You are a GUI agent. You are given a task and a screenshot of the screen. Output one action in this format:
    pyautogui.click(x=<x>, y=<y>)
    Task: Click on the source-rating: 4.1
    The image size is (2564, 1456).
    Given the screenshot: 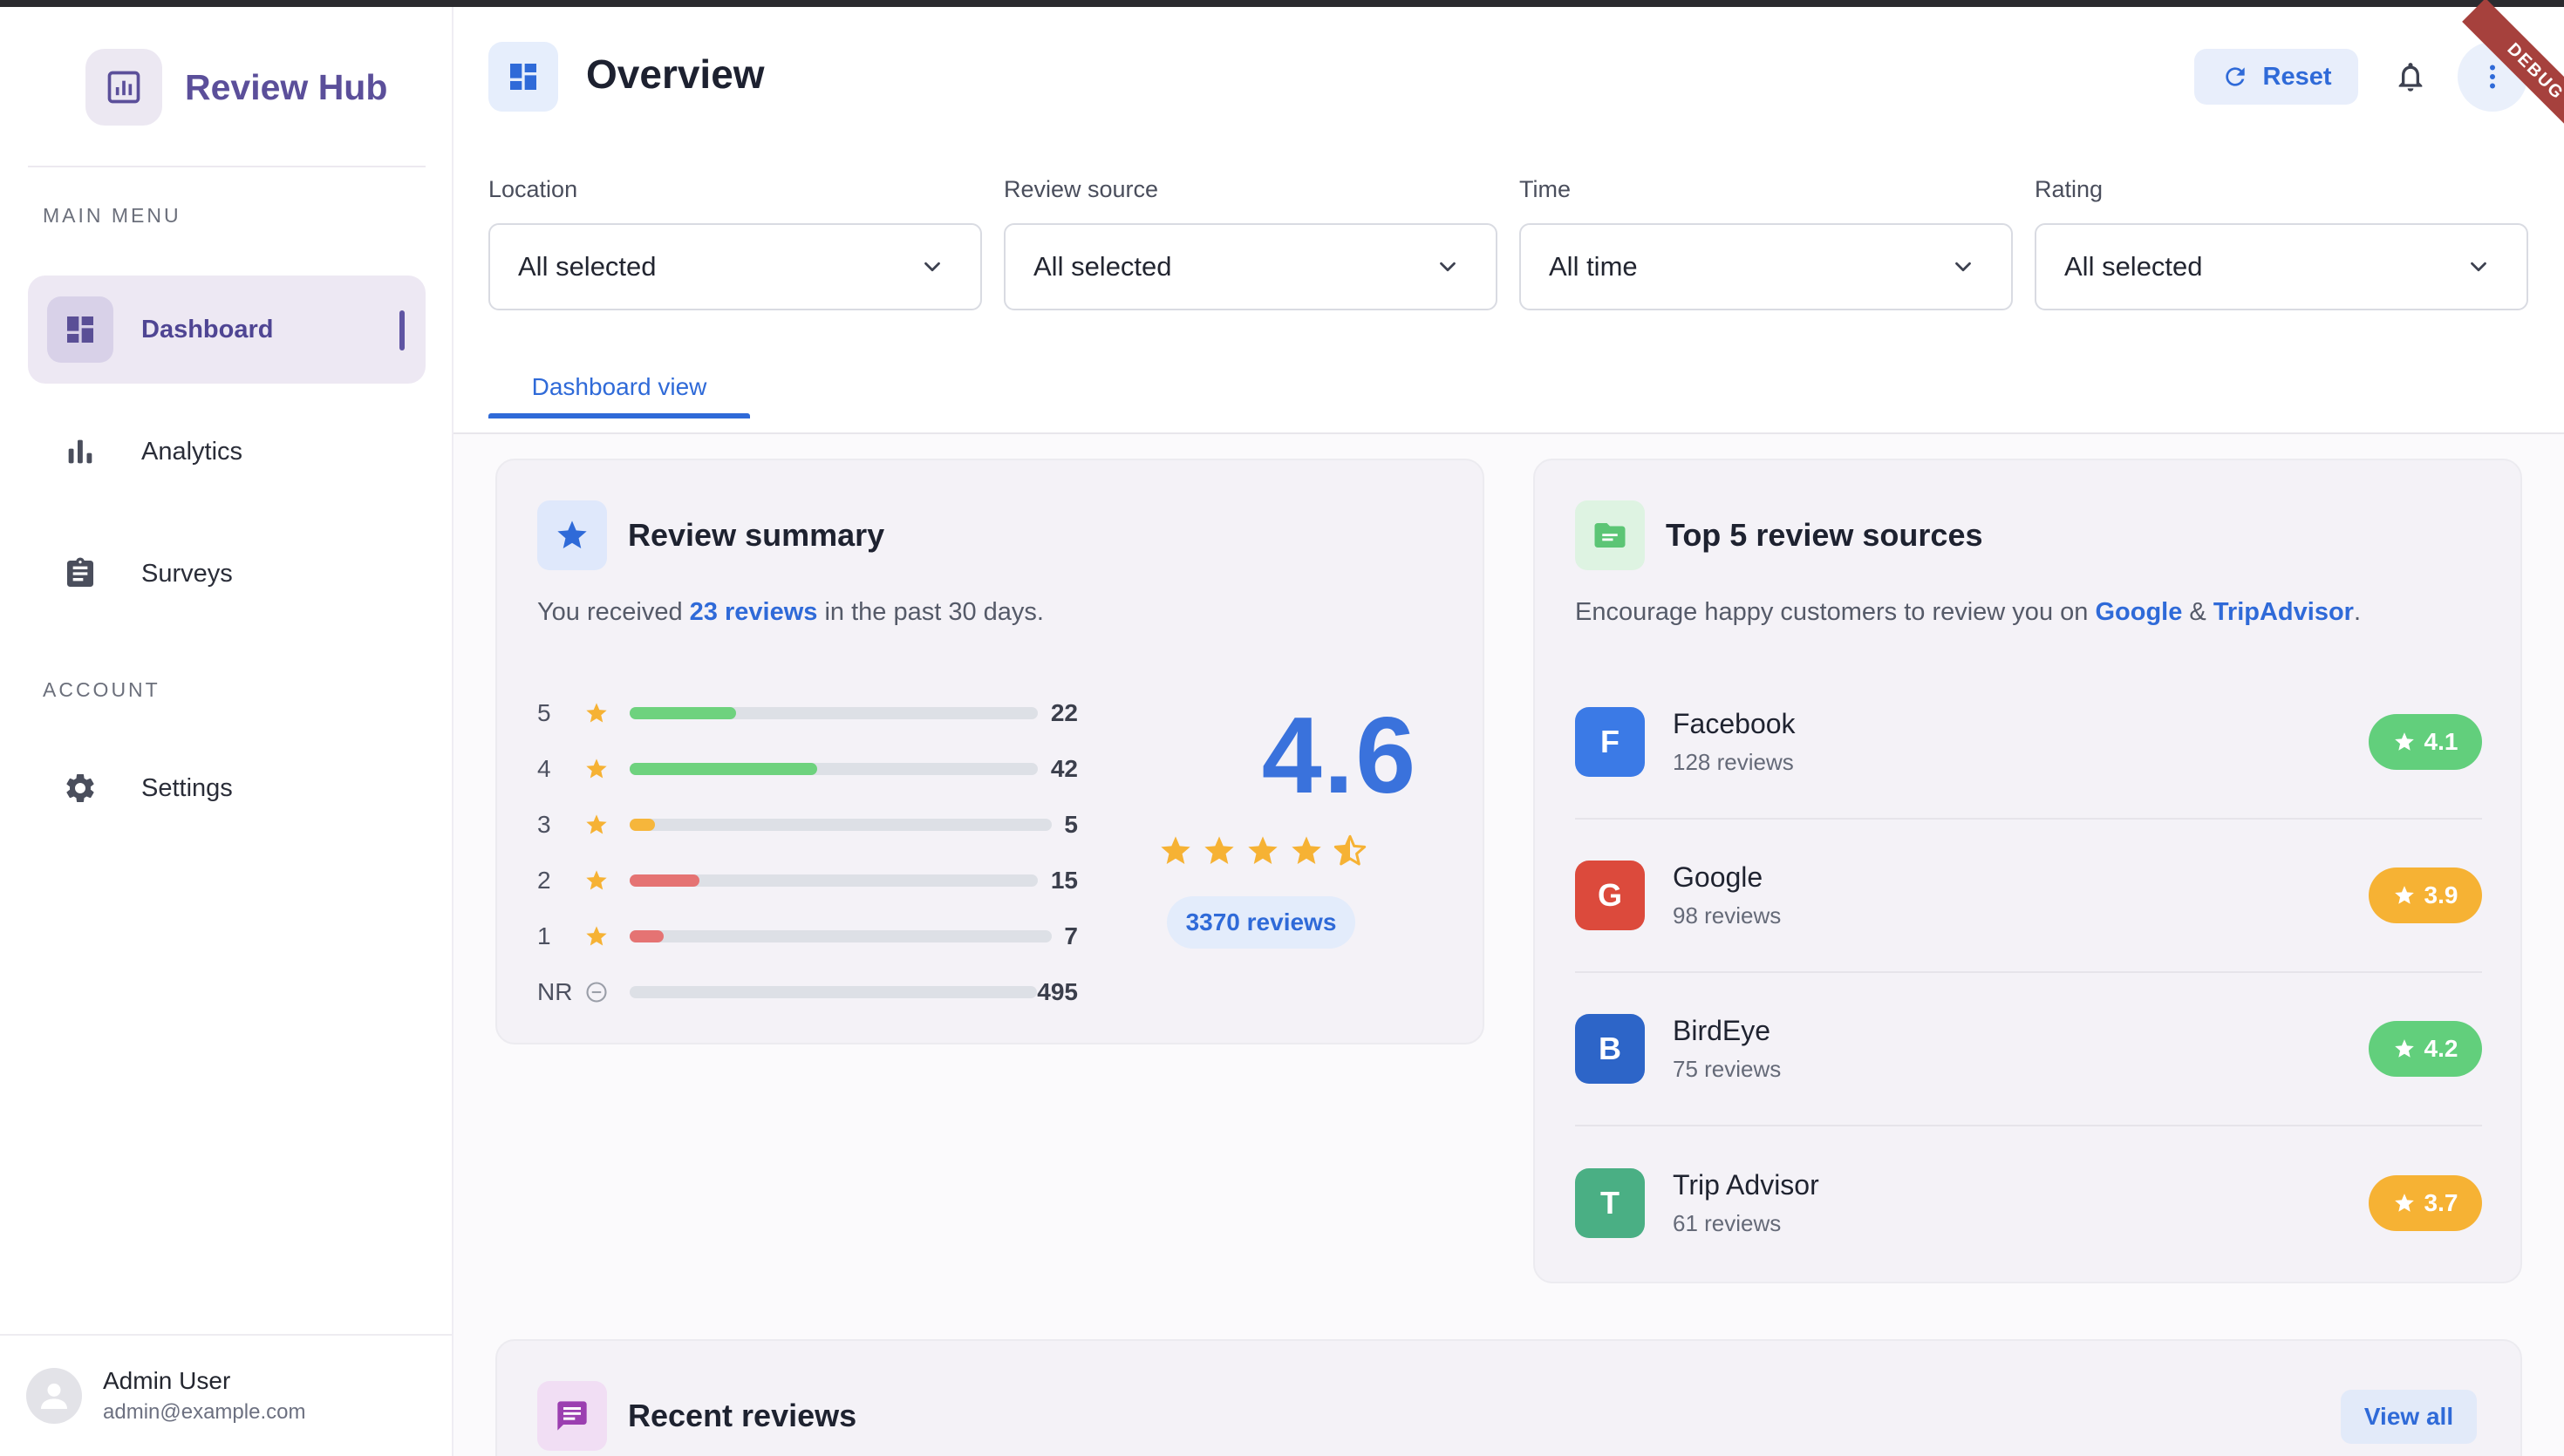 What is the action you would take?
    pyautogui.click(x=2441, y=741)
    